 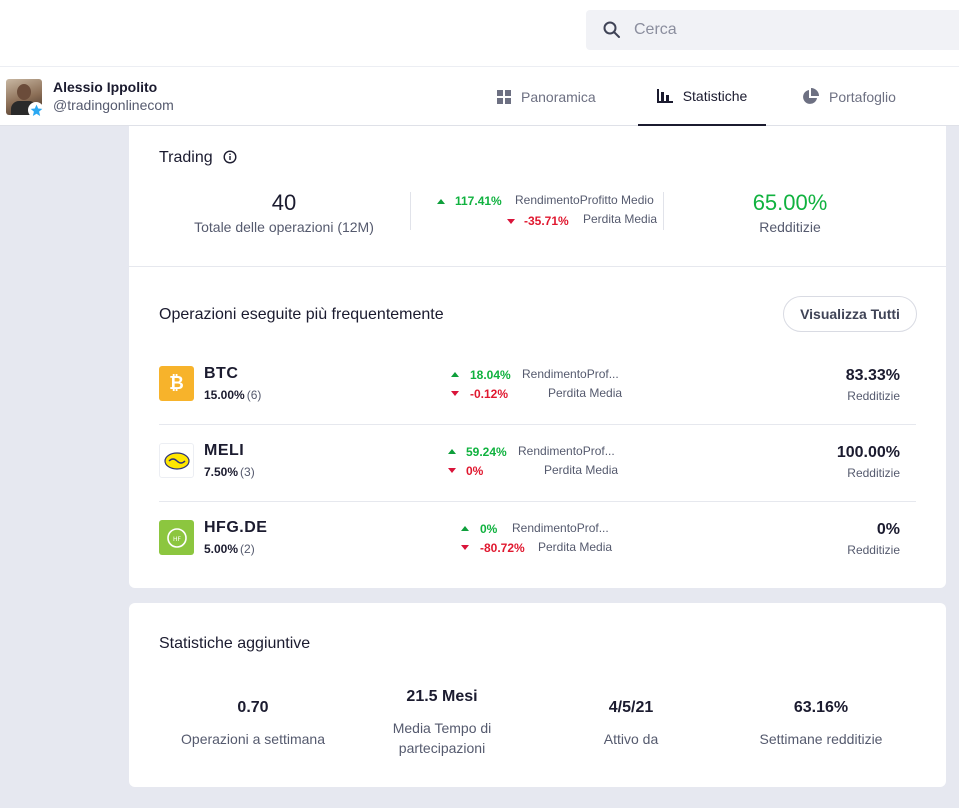 What do you see at coordinates (790, 202) in the screenshot?
I see `profitable-value: 65.00%` at bounding box center [790, 202].